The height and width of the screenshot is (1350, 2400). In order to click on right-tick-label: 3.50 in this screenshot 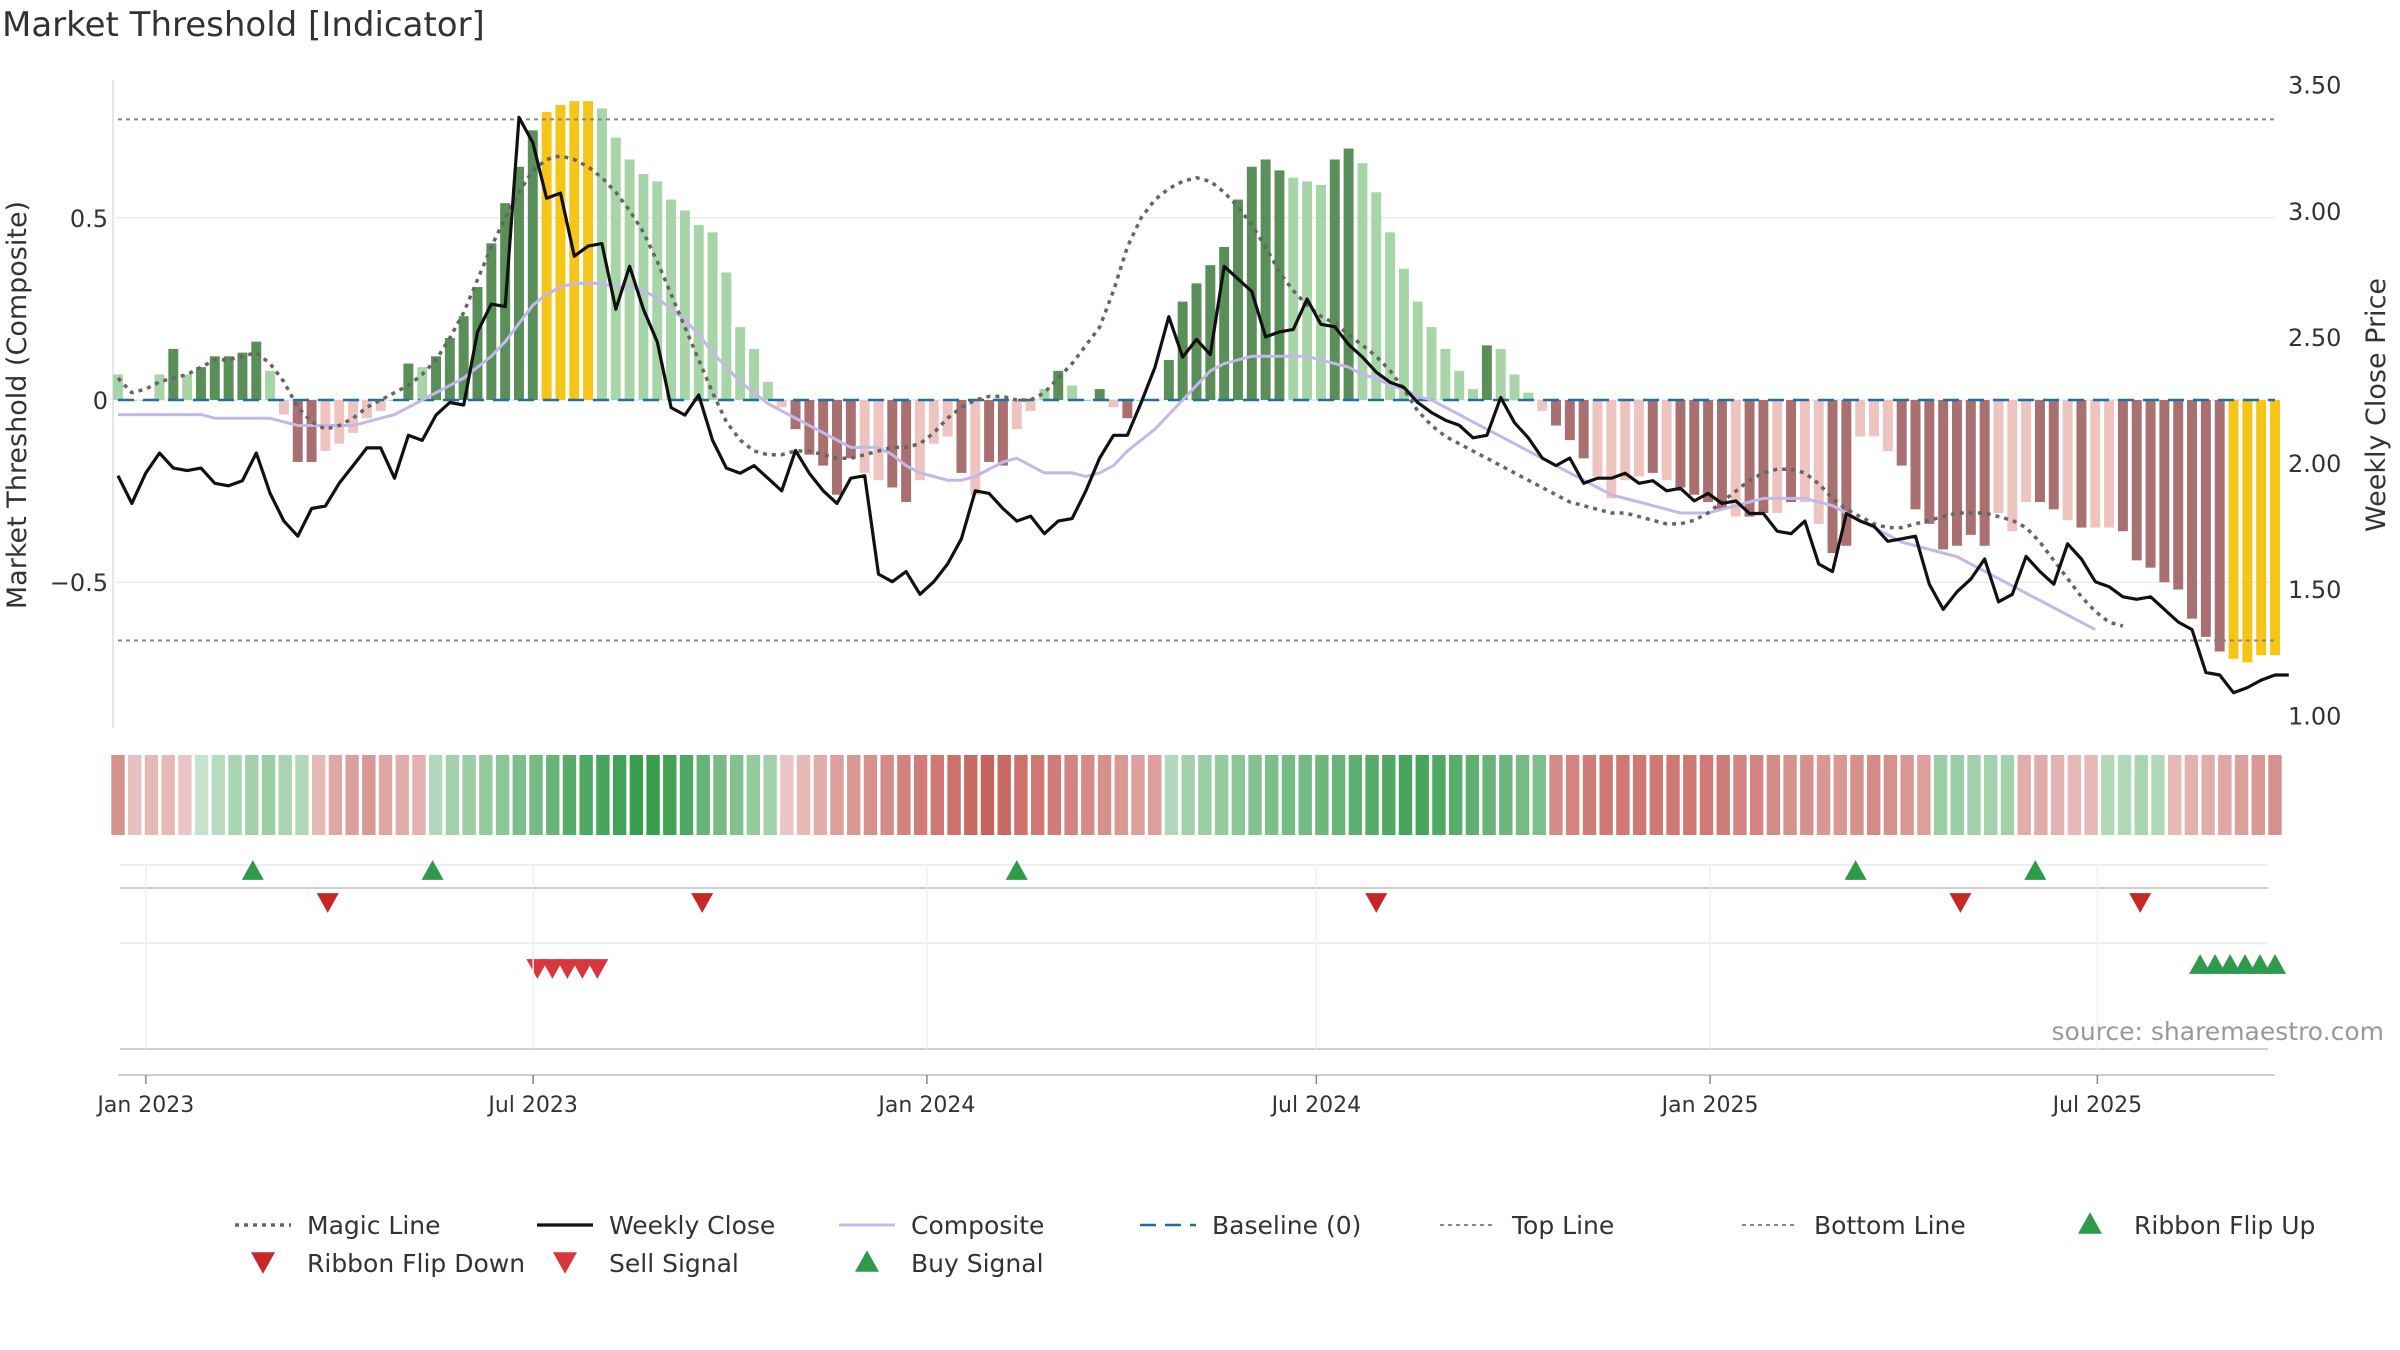, I will do `click(2314, 86)`.